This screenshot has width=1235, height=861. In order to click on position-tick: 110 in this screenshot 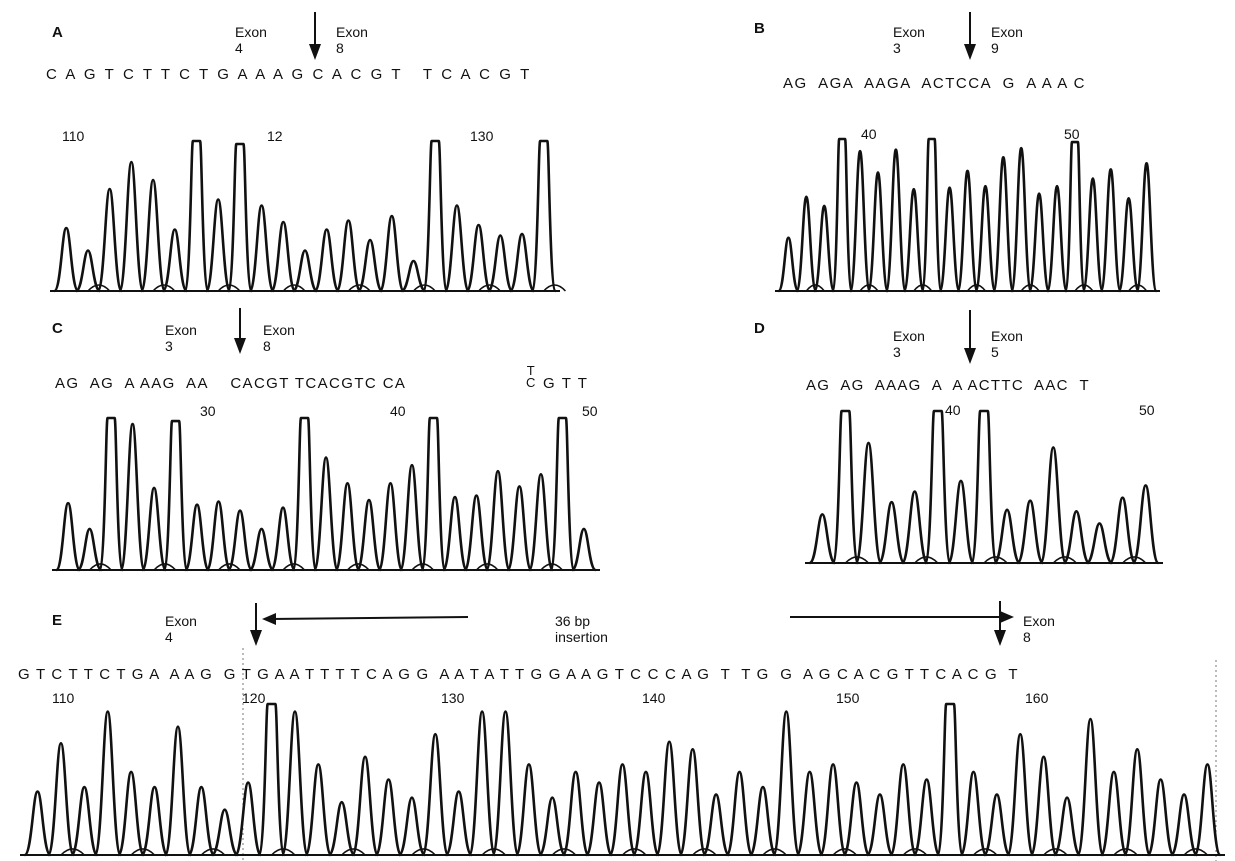, I will do `click(73, 136)`.